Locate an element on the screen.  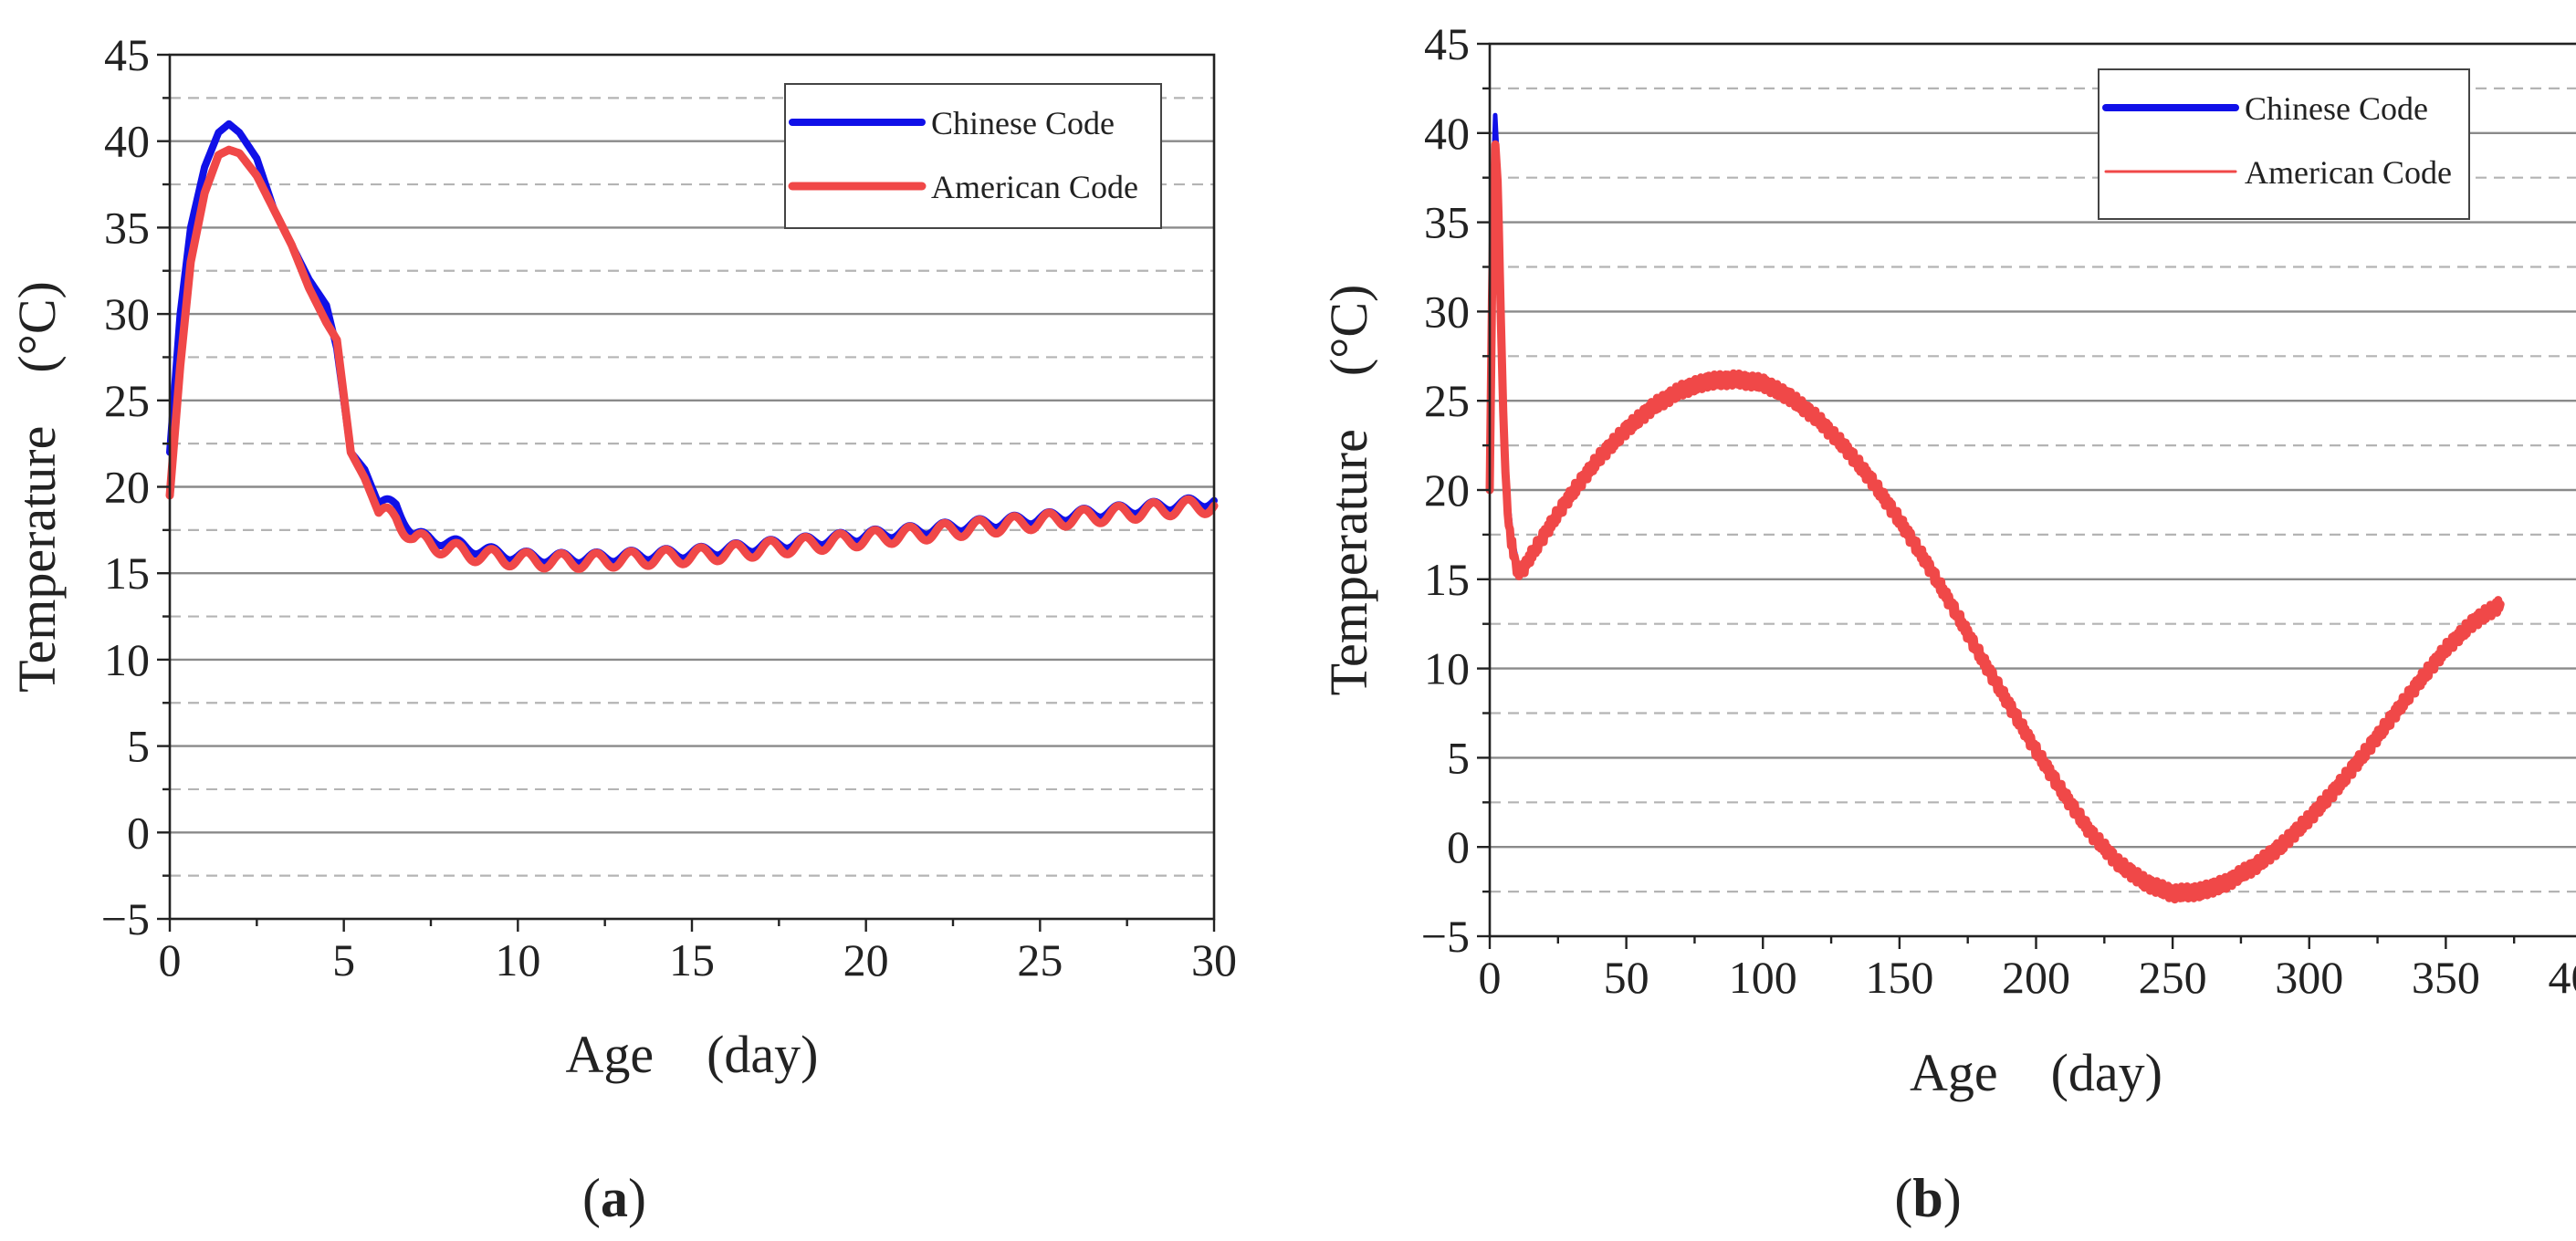
x-tick-label: 100 is located at coordinates (1763, 977).